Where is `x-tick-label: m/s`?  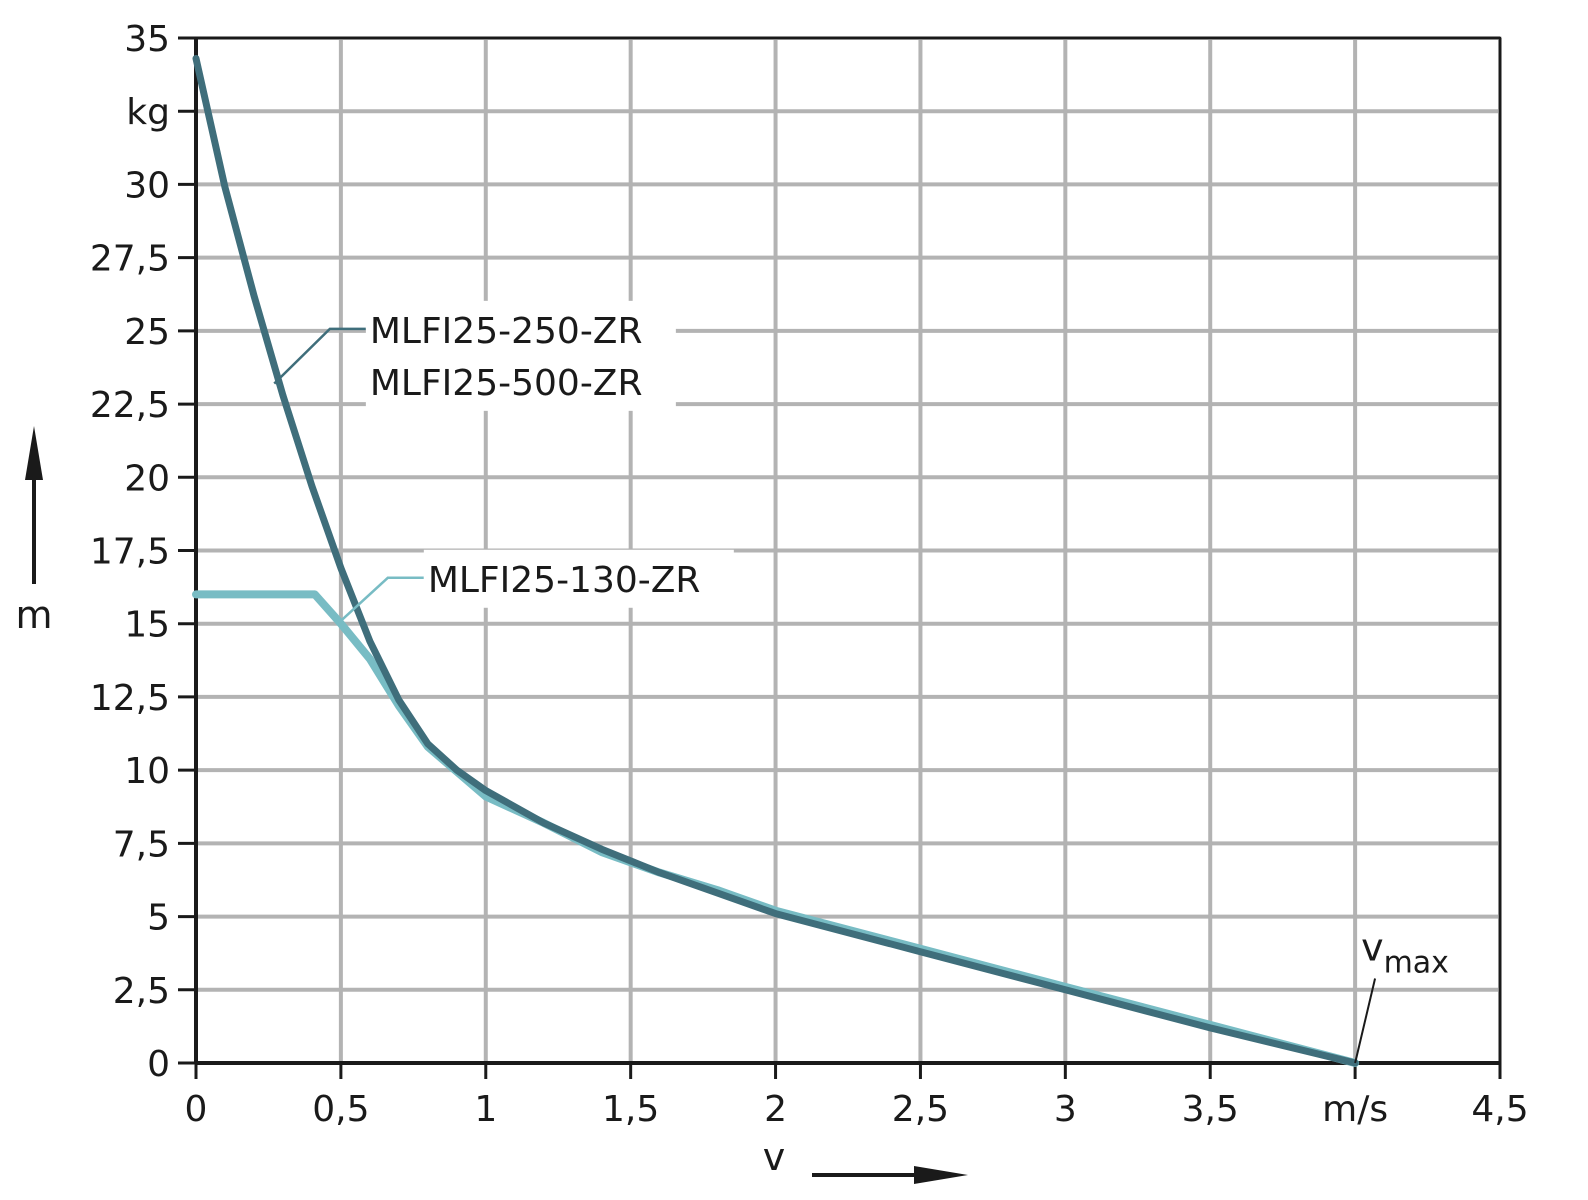
x-tick-label: m/s is located at coordinates (1355, 1109).